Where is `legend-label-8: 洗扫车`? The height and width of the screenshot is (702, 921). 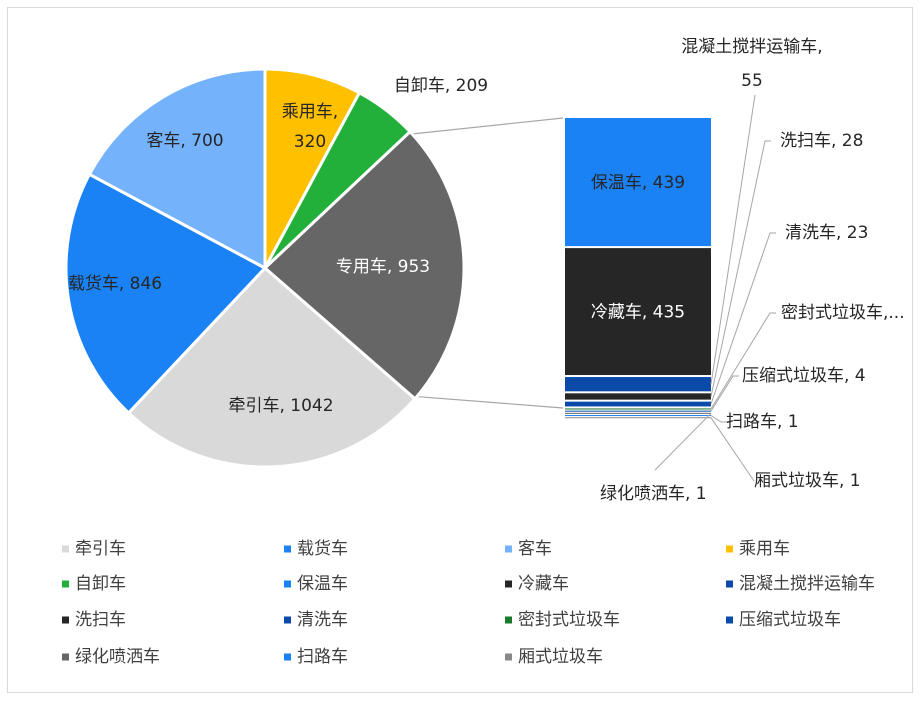
legend-label-8: 洗扫车 is located at coordinates (100, 620).